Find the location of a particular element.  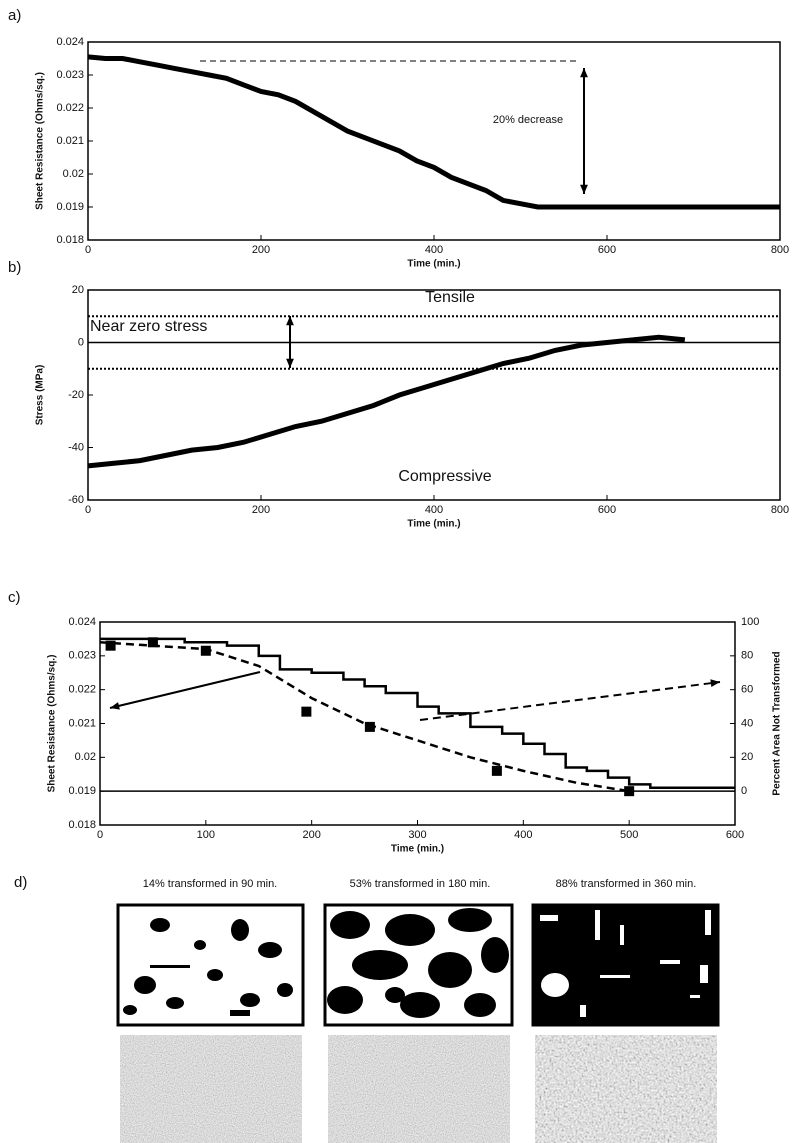

y2-tick-label: 60 is located at coordinates (747, 690).